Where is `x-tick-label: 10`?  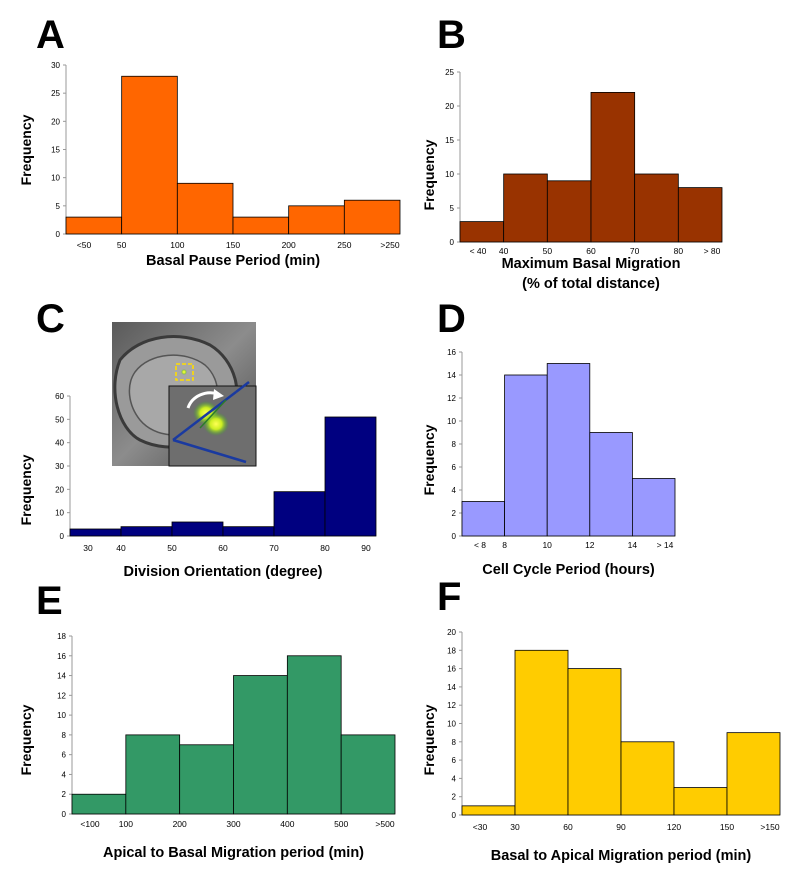
x-tick-label: 10 is located at coordinates (547, 545).